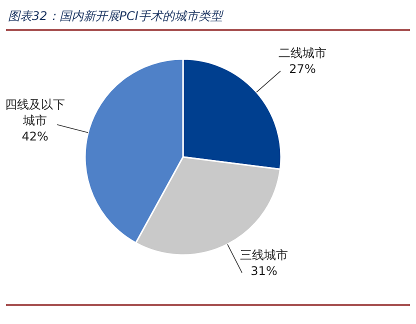 The height and width of the screenshot is (324, 416). Describe the element at coordinates (264, 255) in the screenshot. I see `slice-label: 三线城市` at that location.